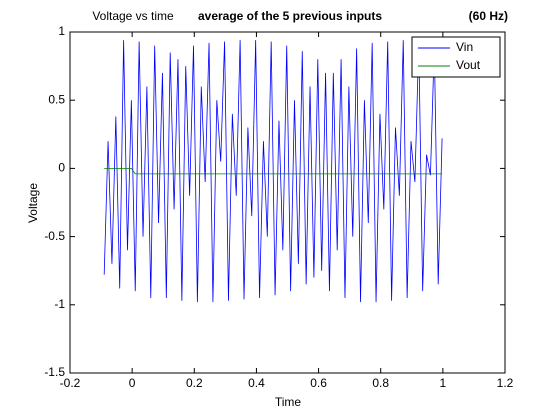  Describe the element at coordinates (56, 99) in the screenshot. I see `y-tick-label: 0.5` at that location.